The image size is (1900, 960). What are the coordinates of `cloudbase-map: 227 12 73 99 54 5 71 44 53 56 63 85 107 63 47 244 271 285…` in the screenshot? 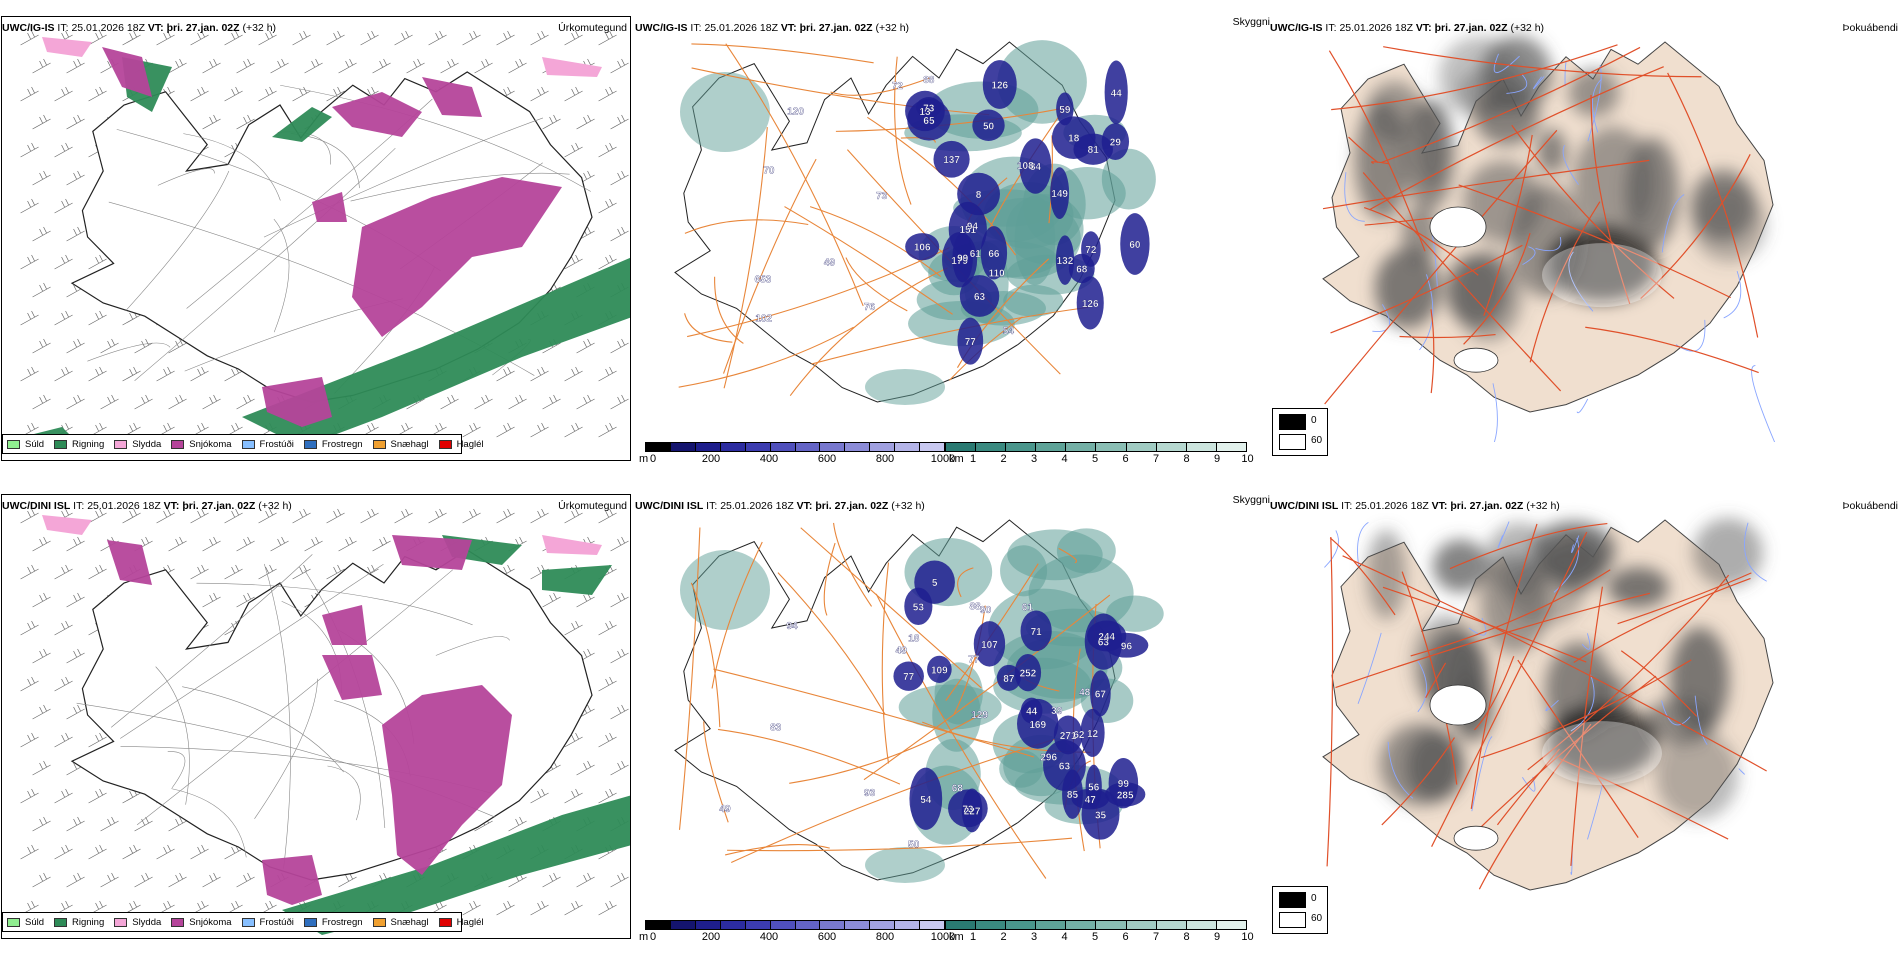 It's located at (919, 701).